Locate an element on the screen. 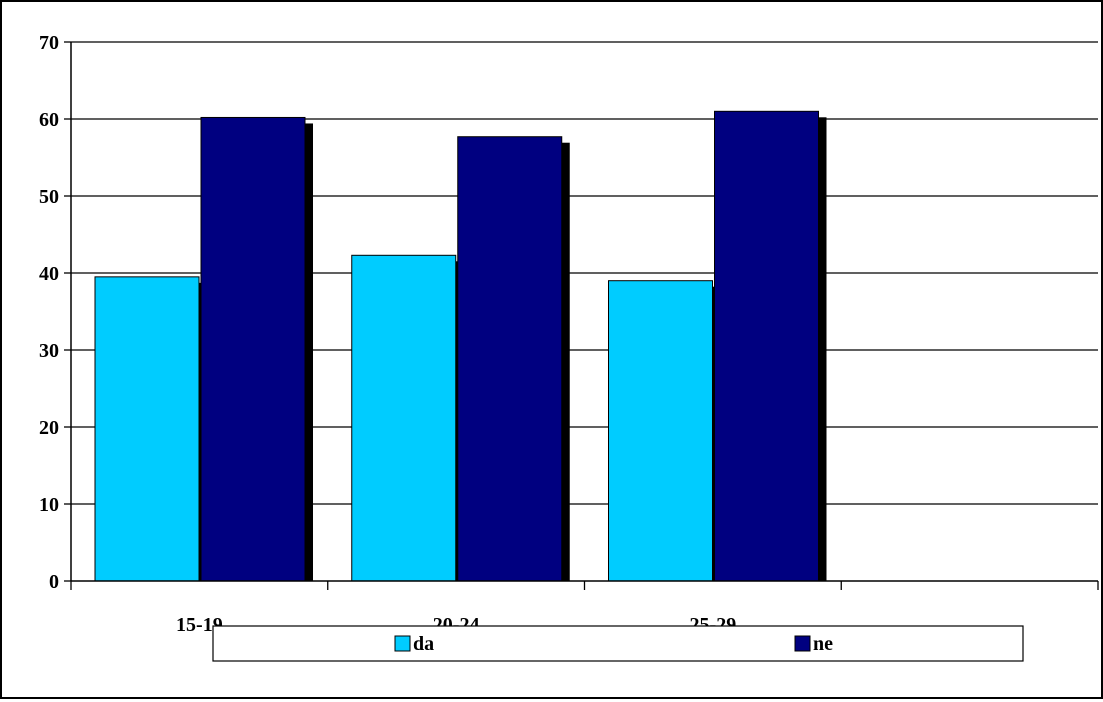  legend-swatch-da is located at coordinates (402, 643).